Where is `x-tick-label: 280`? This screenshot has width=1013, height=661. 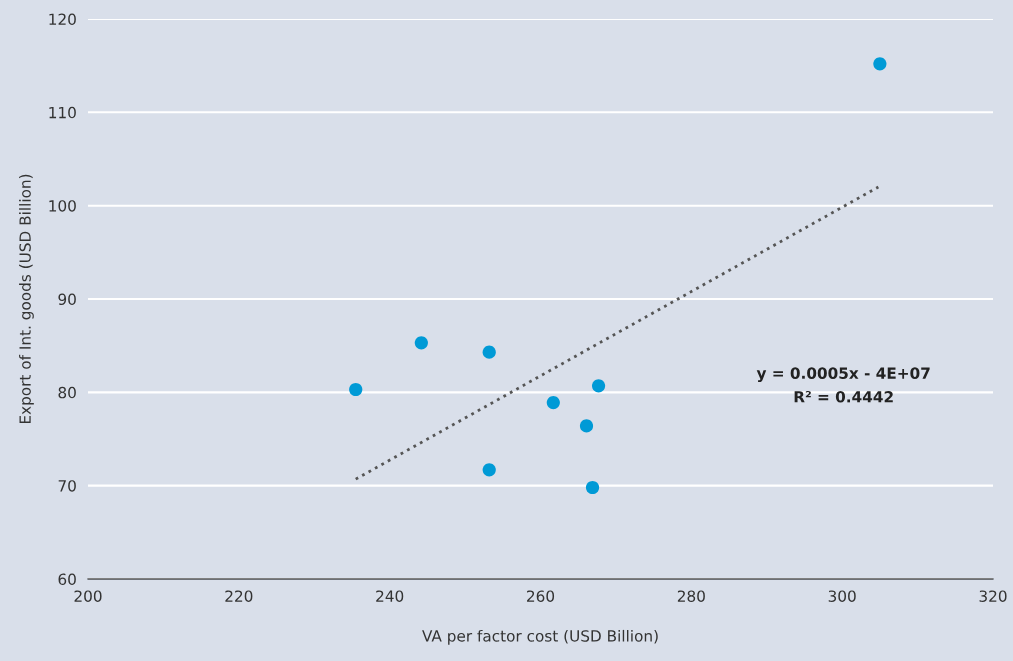 x-tick-label: 280 is located at coordinates (691, 596).